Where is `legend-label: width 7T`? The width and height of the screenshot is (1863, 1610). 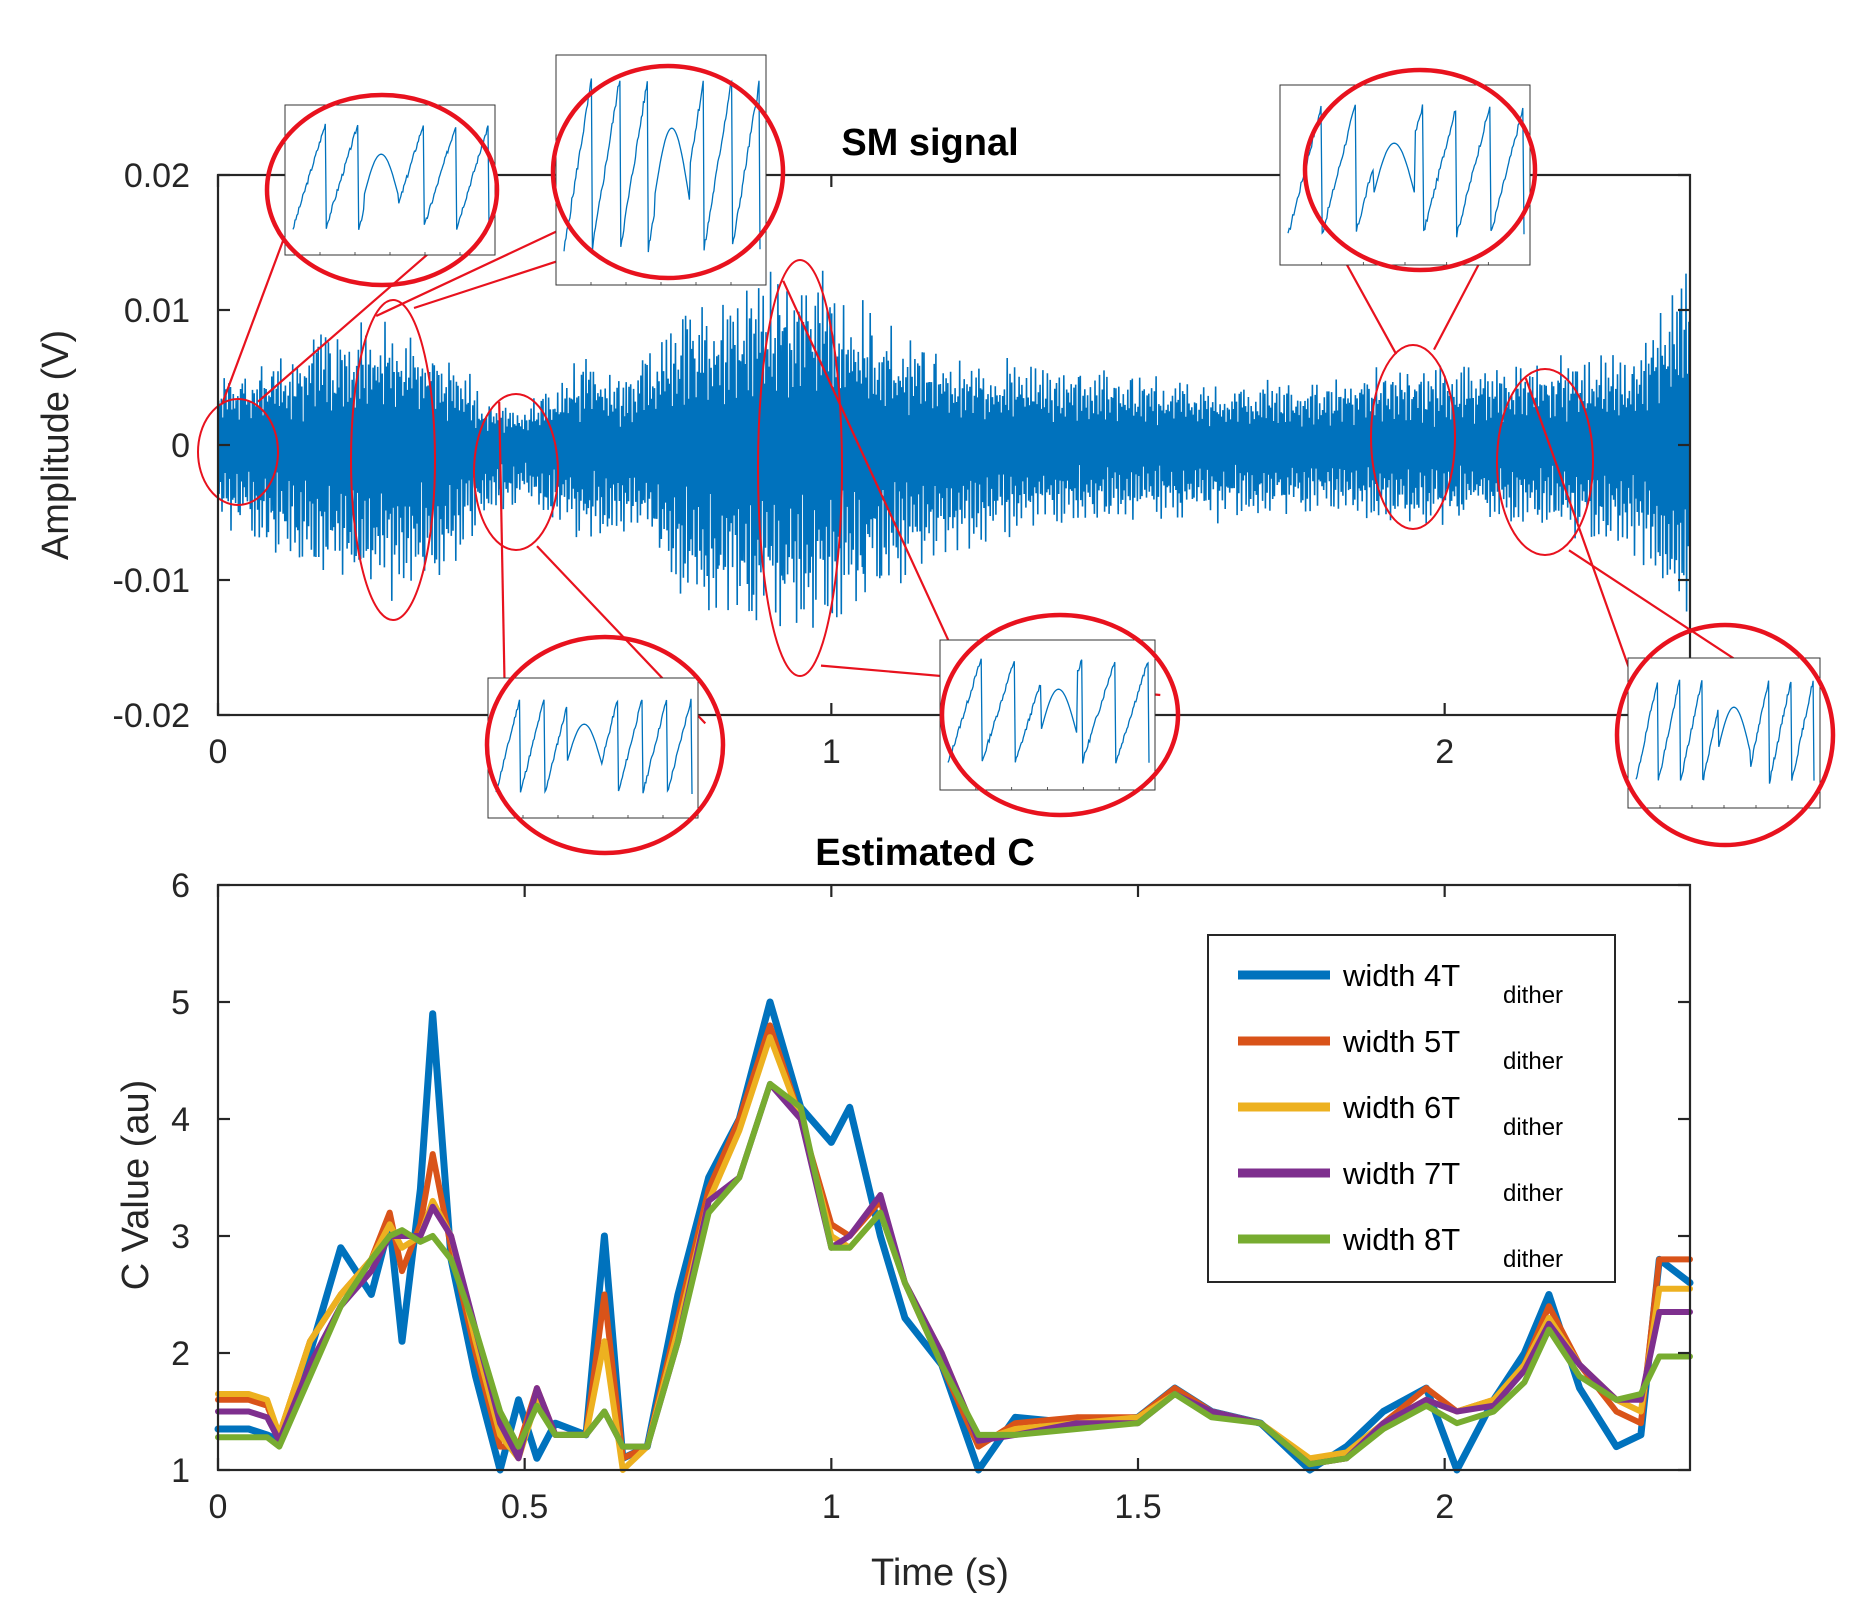 legend-label: width 7T is located at coordinates (1401, 1173).